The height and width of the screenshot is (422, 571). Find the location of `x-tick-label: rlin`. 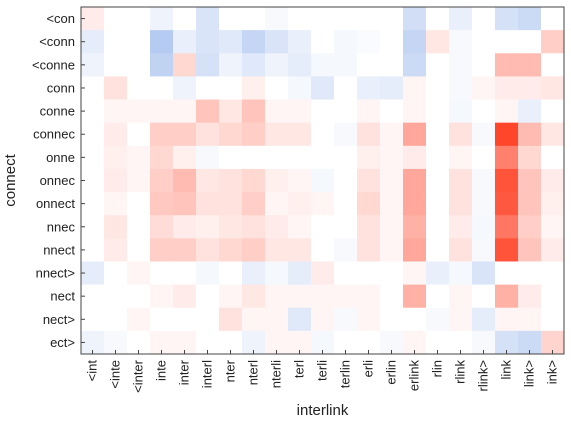

x-tick-label: rlin is located at coordinates (437, 368).